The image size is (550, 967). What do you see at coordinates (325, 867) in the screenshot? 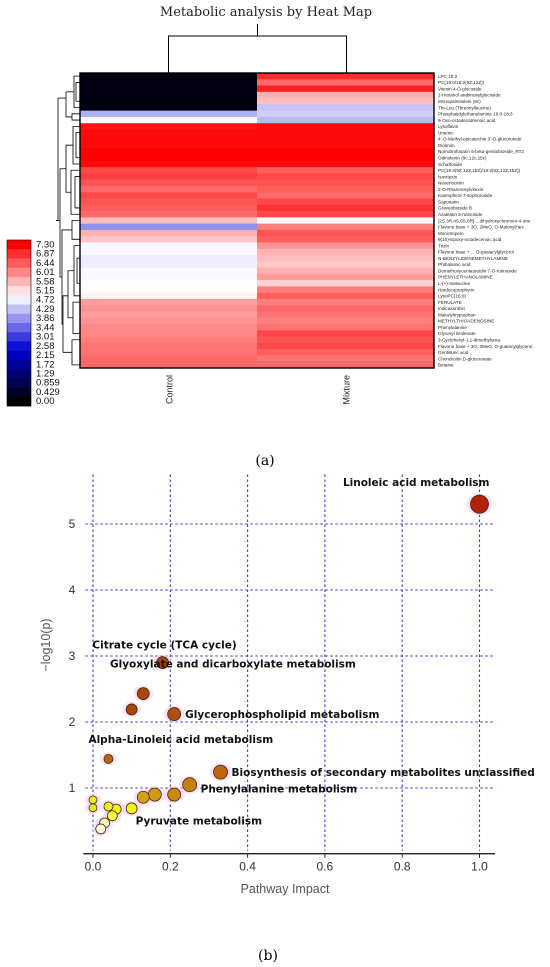
I see `x-tick-label: 0.6` at bounding box center [325, 867].